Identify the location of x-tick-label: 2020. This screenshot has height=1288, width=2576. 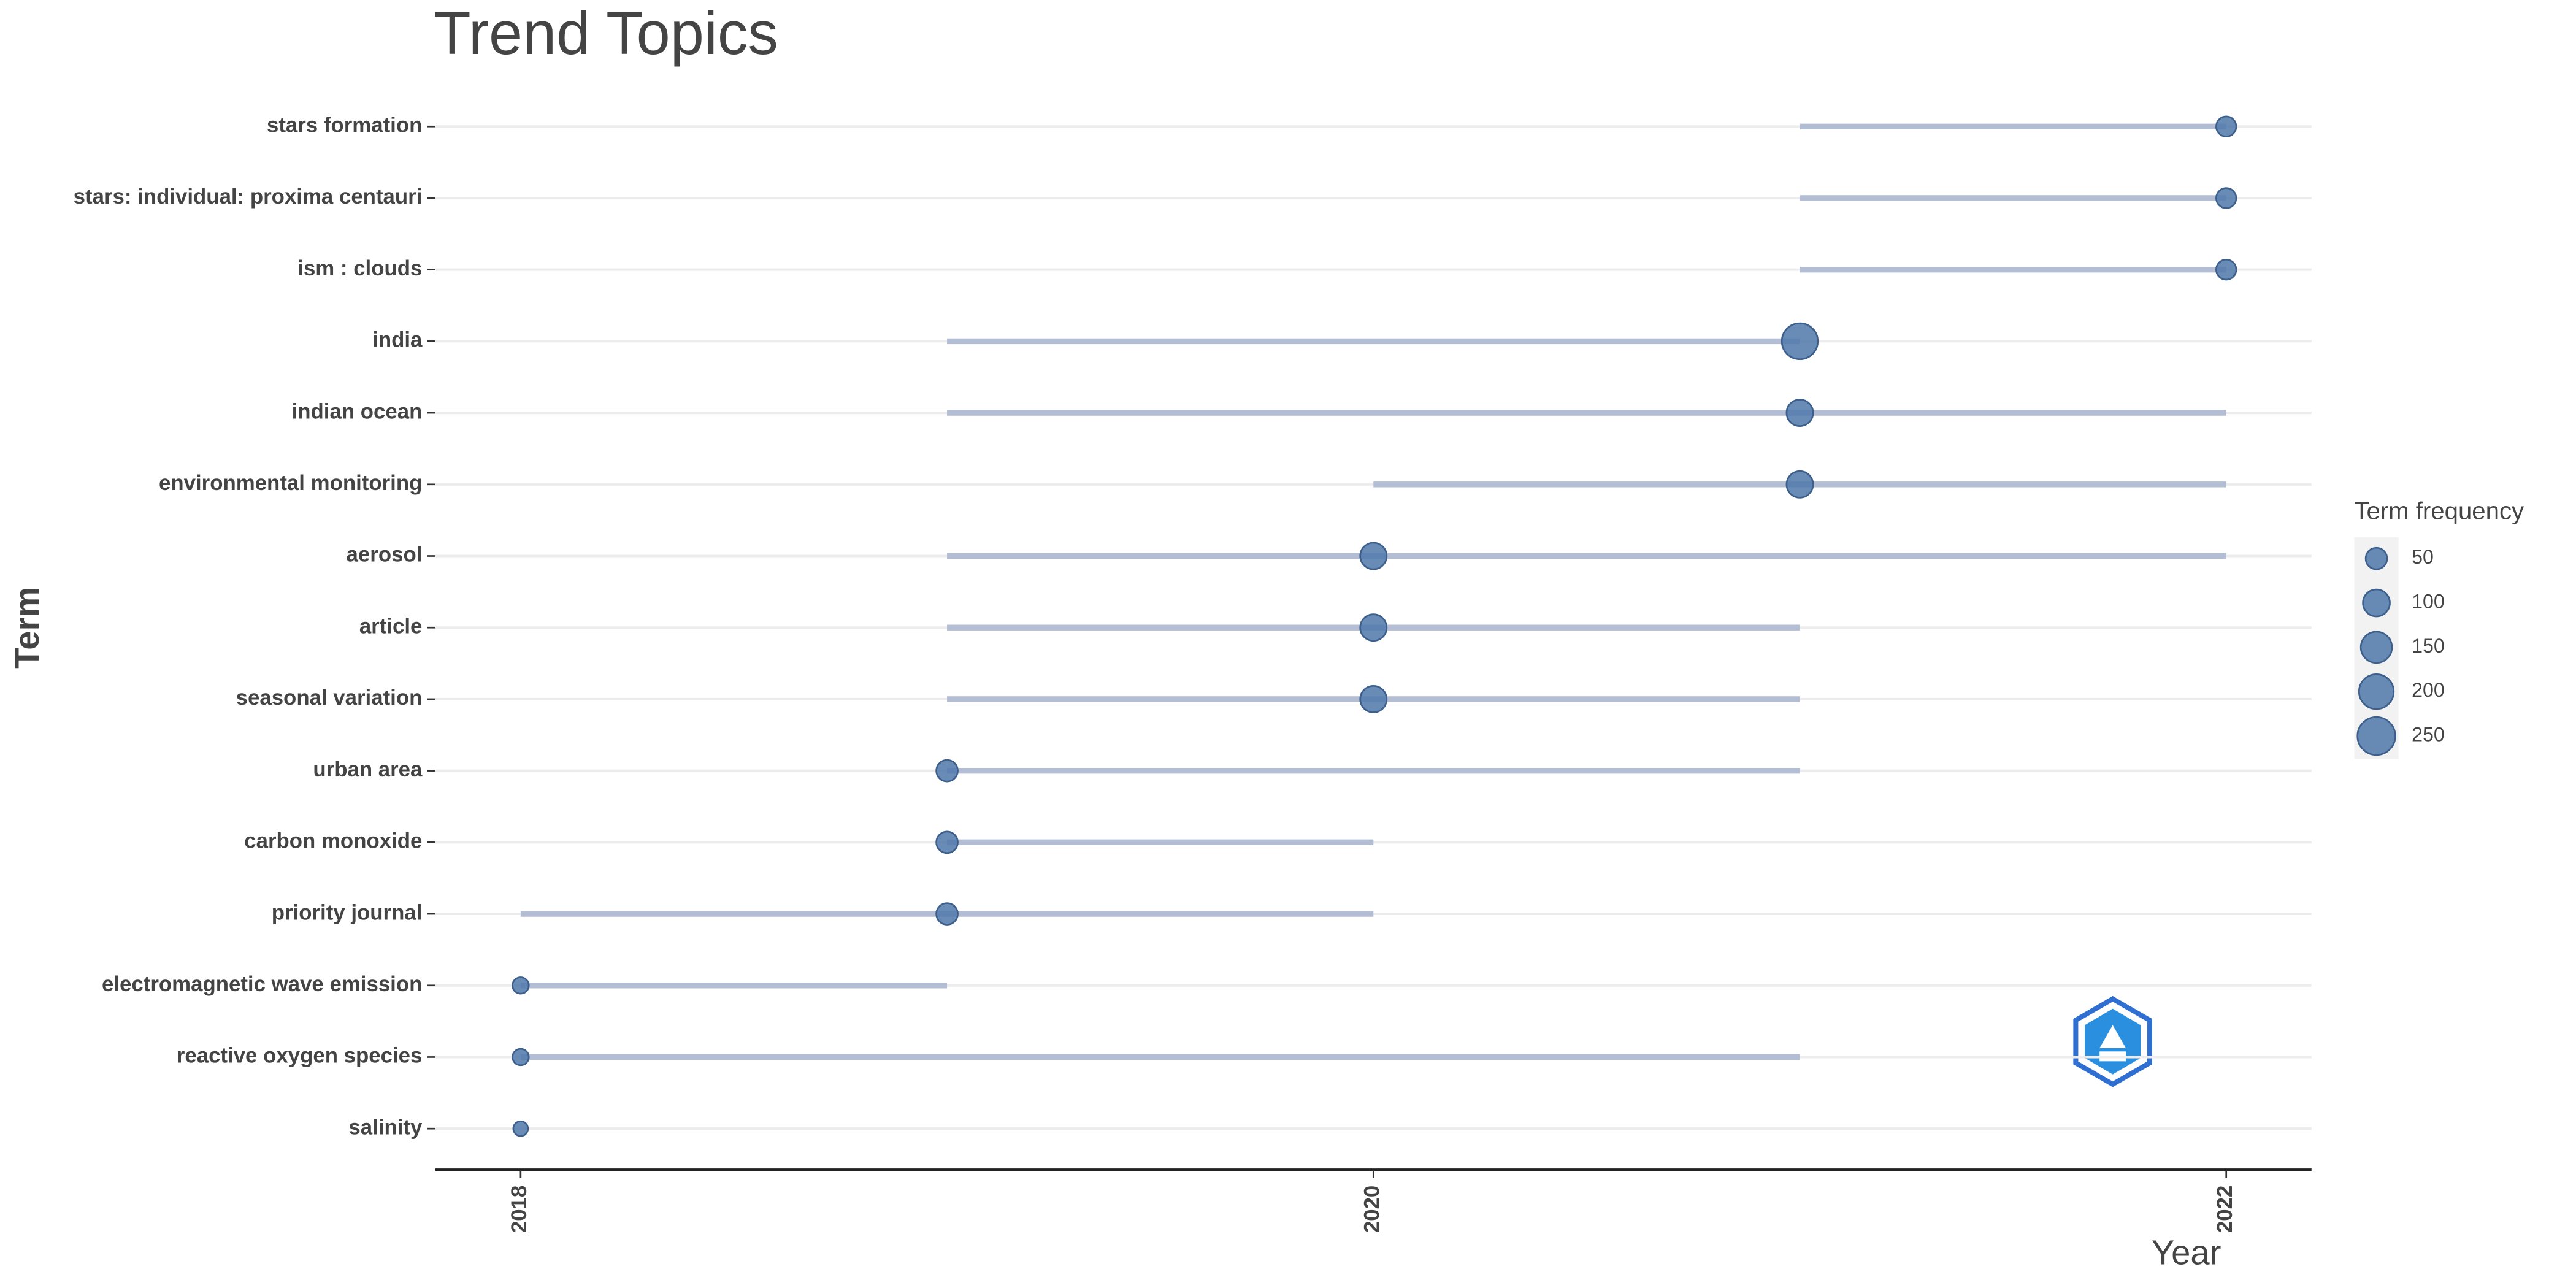
(1372, 1209).